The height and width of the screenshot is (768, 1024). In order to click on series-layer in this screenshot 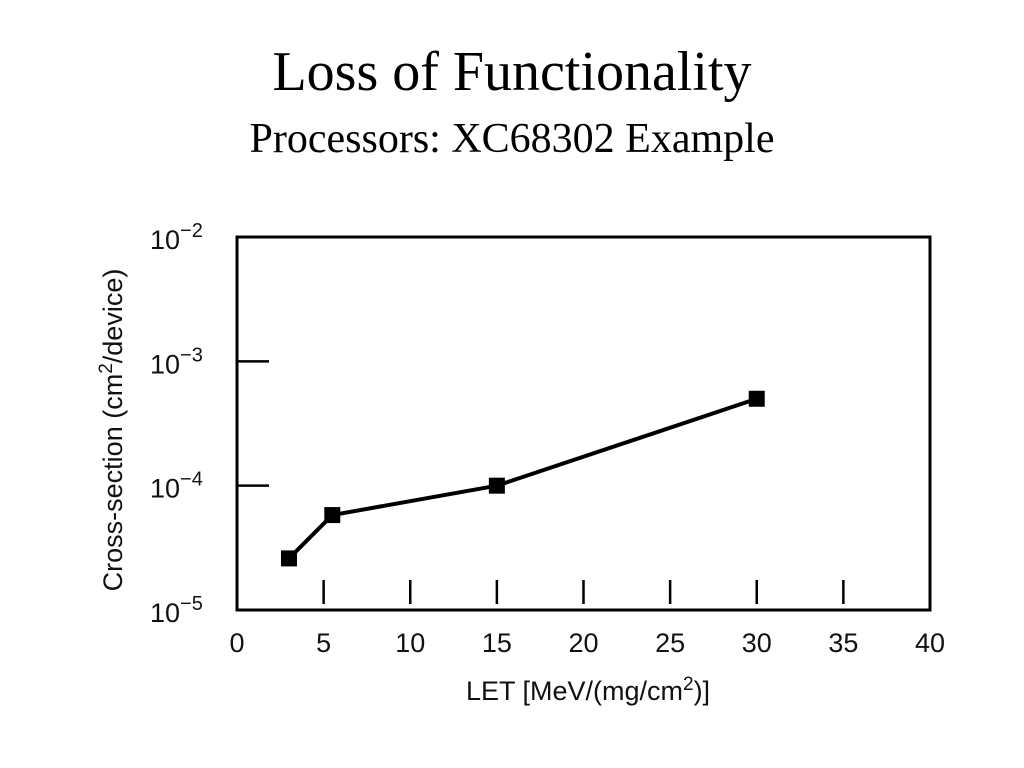, I will do `click(522, 478)`.